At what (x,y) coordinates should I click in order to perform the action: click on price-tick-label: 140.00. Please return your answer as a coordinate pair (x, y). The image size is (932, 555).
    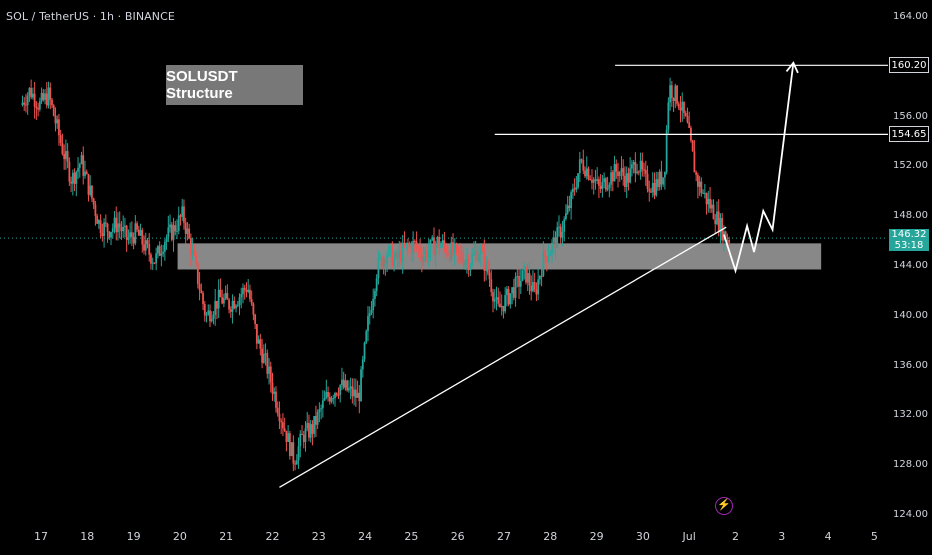
    Looking at the image, I should click on (910, 315).